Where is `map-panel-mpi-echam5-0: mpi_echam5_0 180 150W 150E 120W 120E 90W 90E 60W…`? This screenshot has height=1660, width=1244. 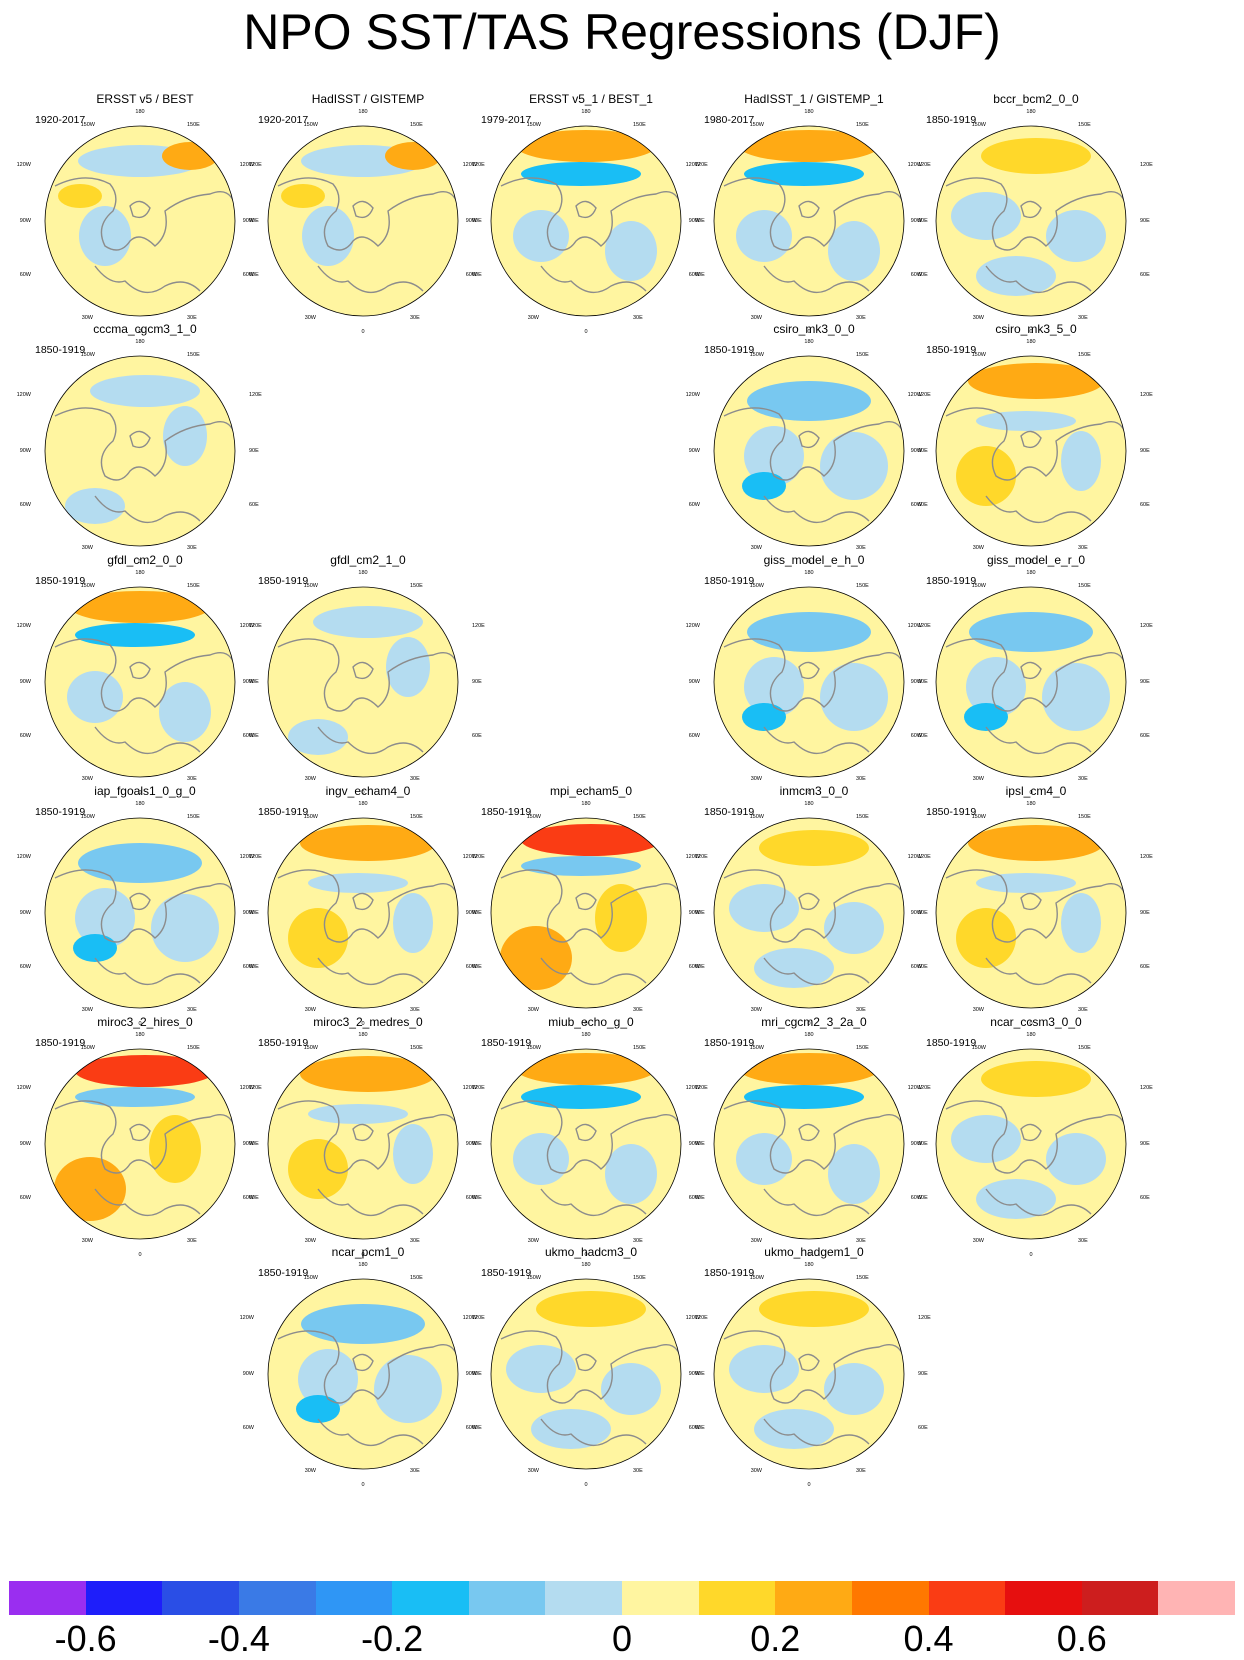
map-panel-mpi-echam5-0: mpi_echam5_0 180 150W 150E 120W 120E 90W 90E 60W… is located at coordinates (586, 905).